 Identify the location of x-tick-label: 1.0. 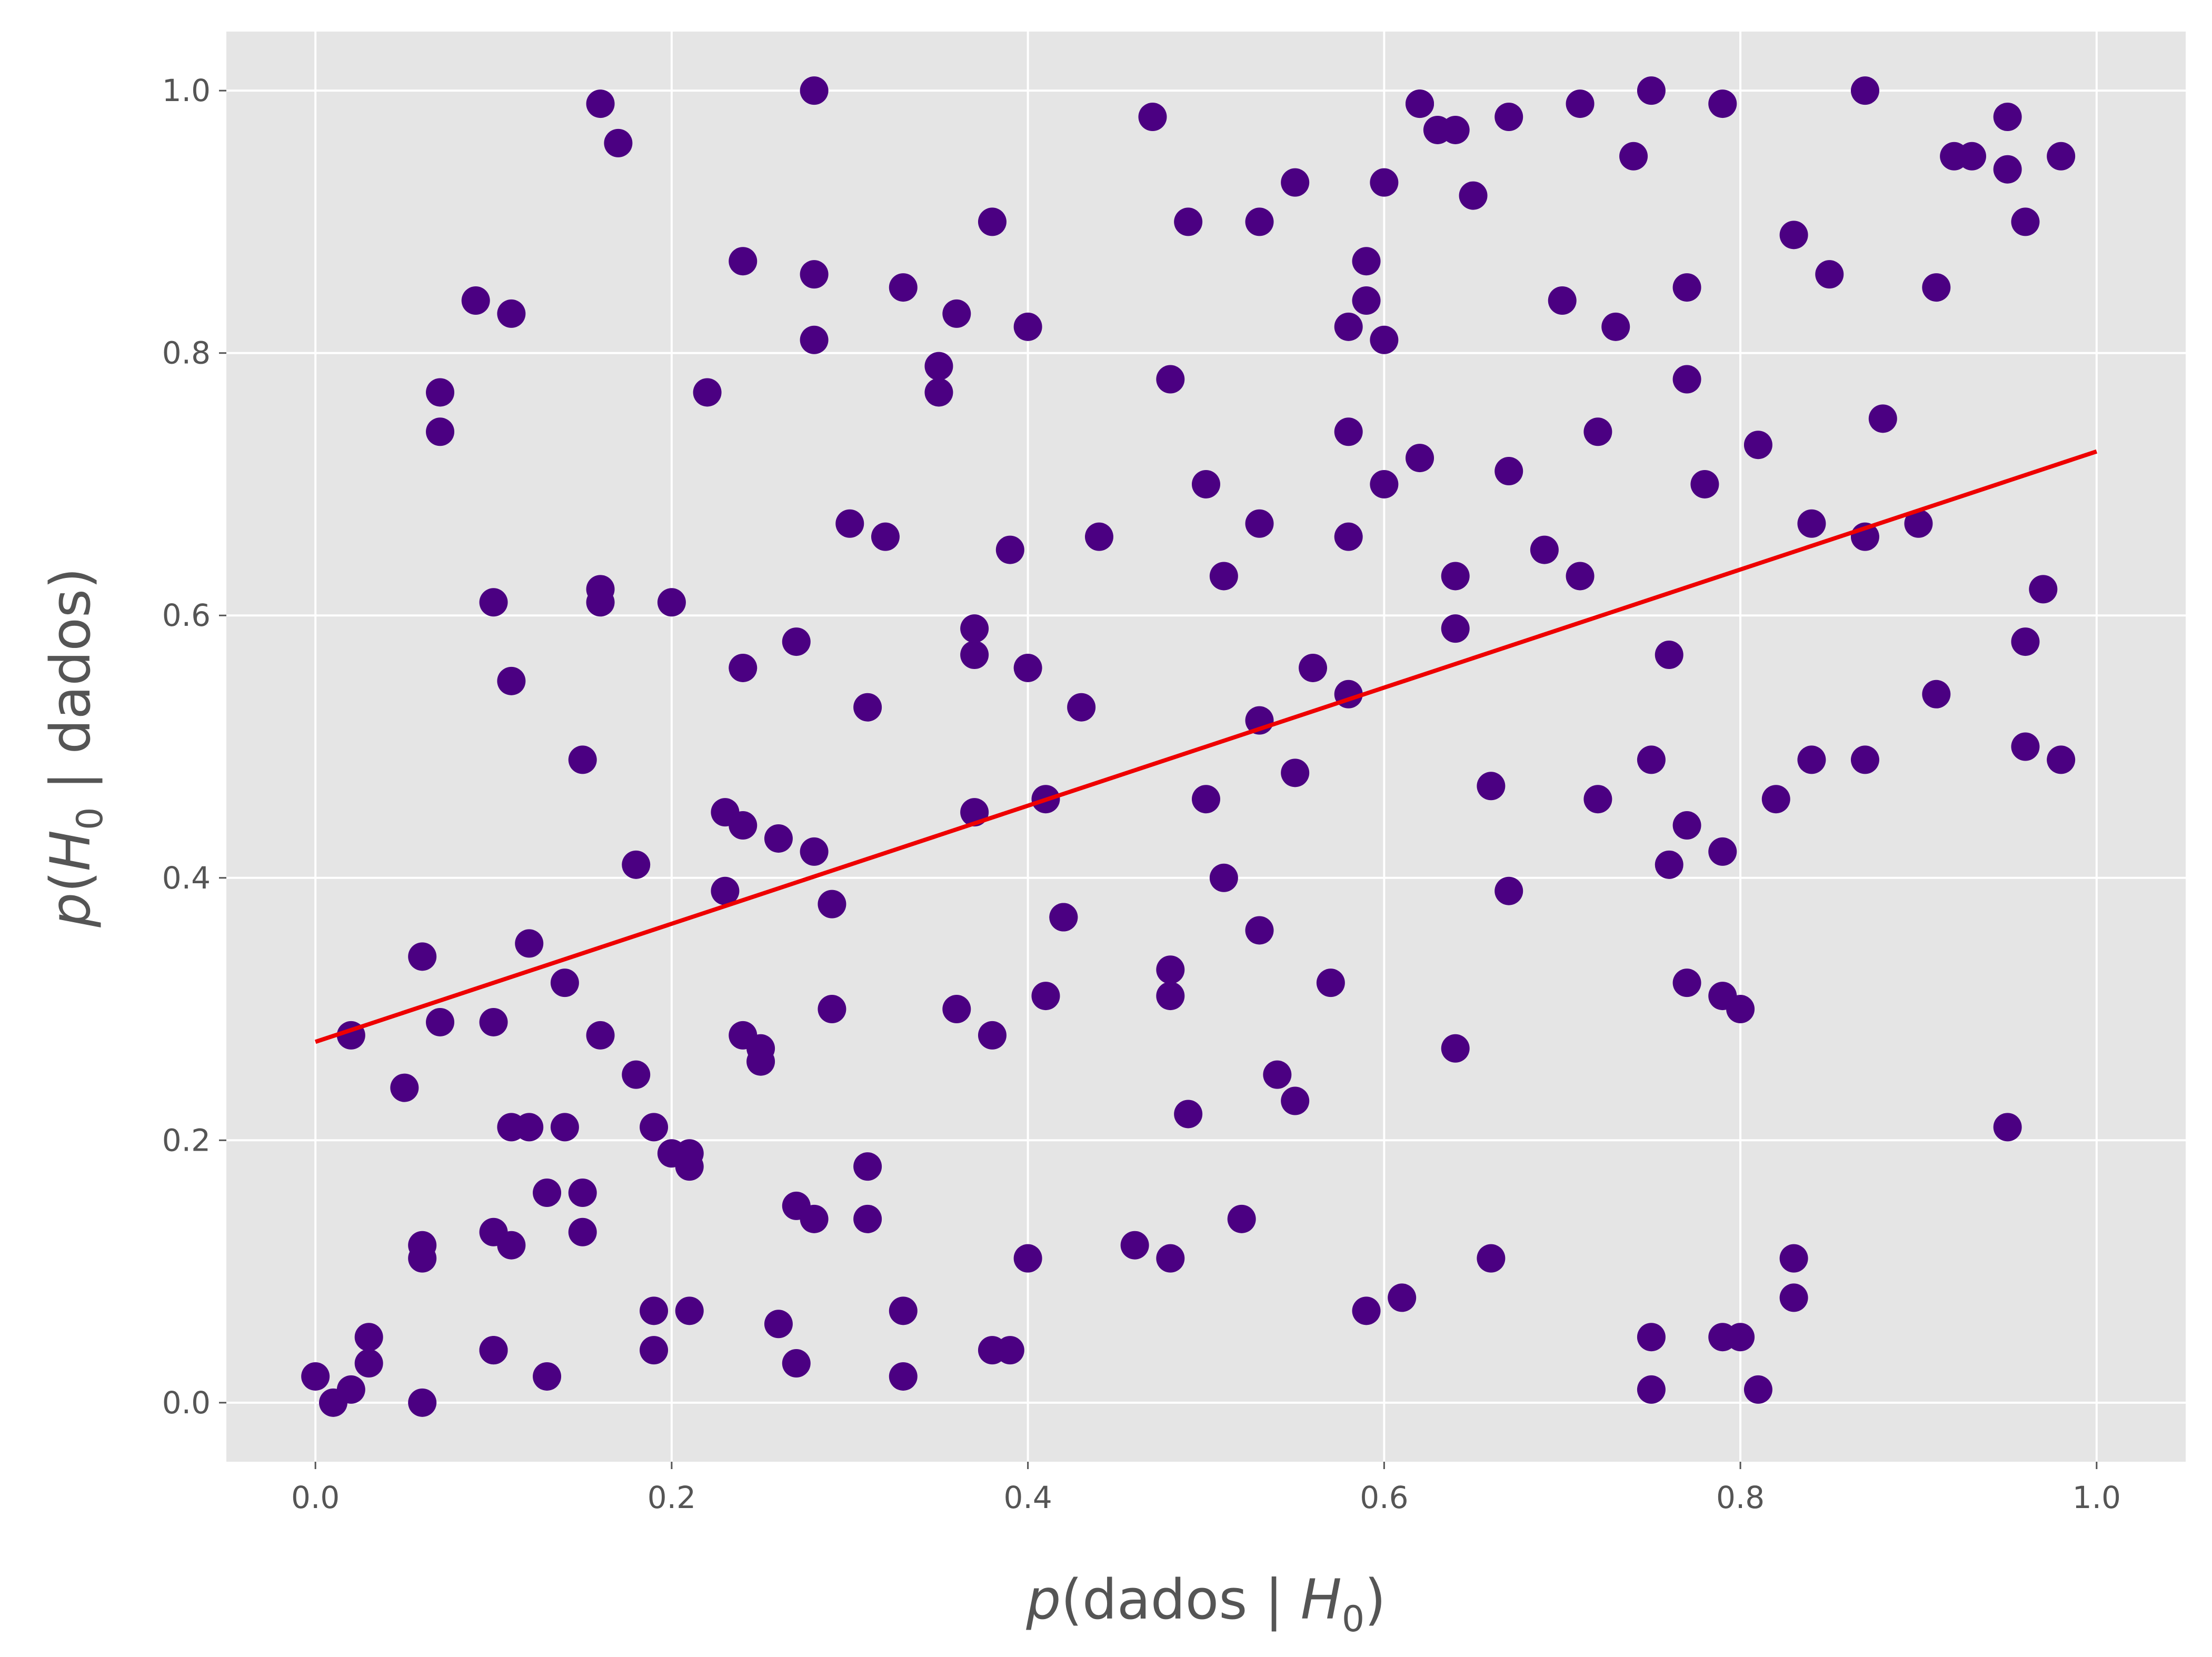
(2097, 1497).